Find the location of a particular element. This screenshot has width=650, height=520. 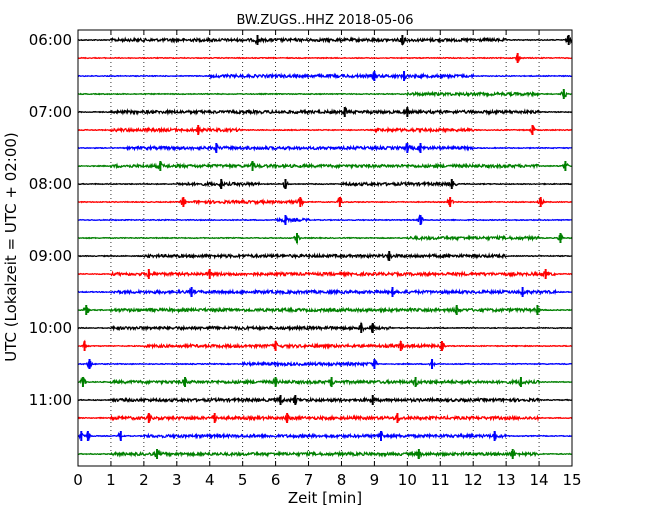

y-tick-label: 09:00 is located at coordinates (50, 256).